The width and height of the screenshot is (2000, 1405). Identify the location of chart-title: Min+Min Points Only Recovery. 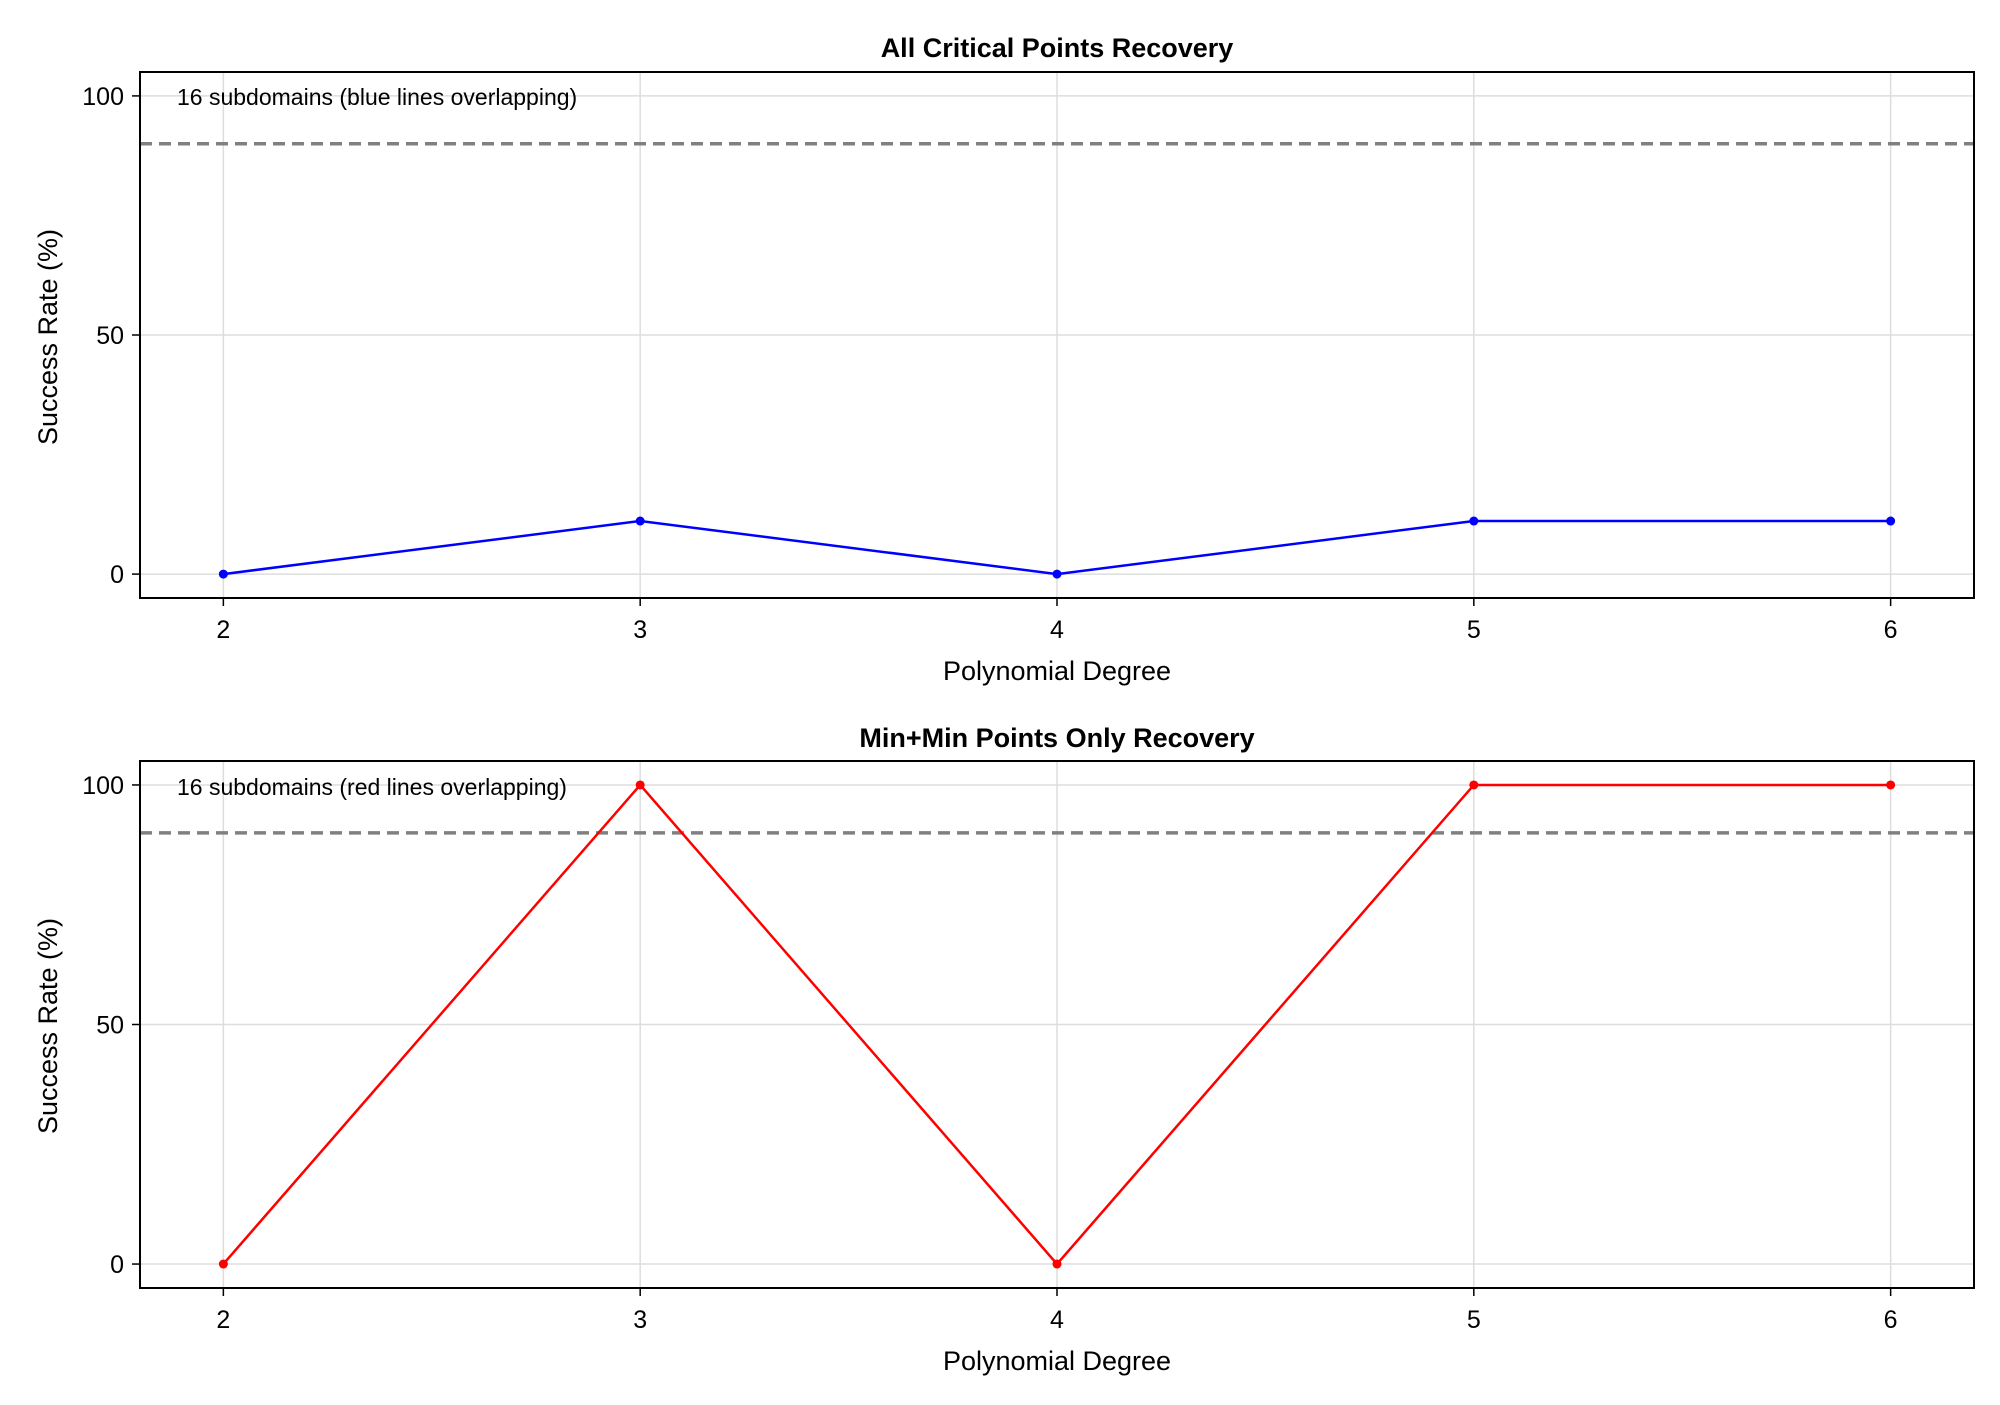
(1056, 738).